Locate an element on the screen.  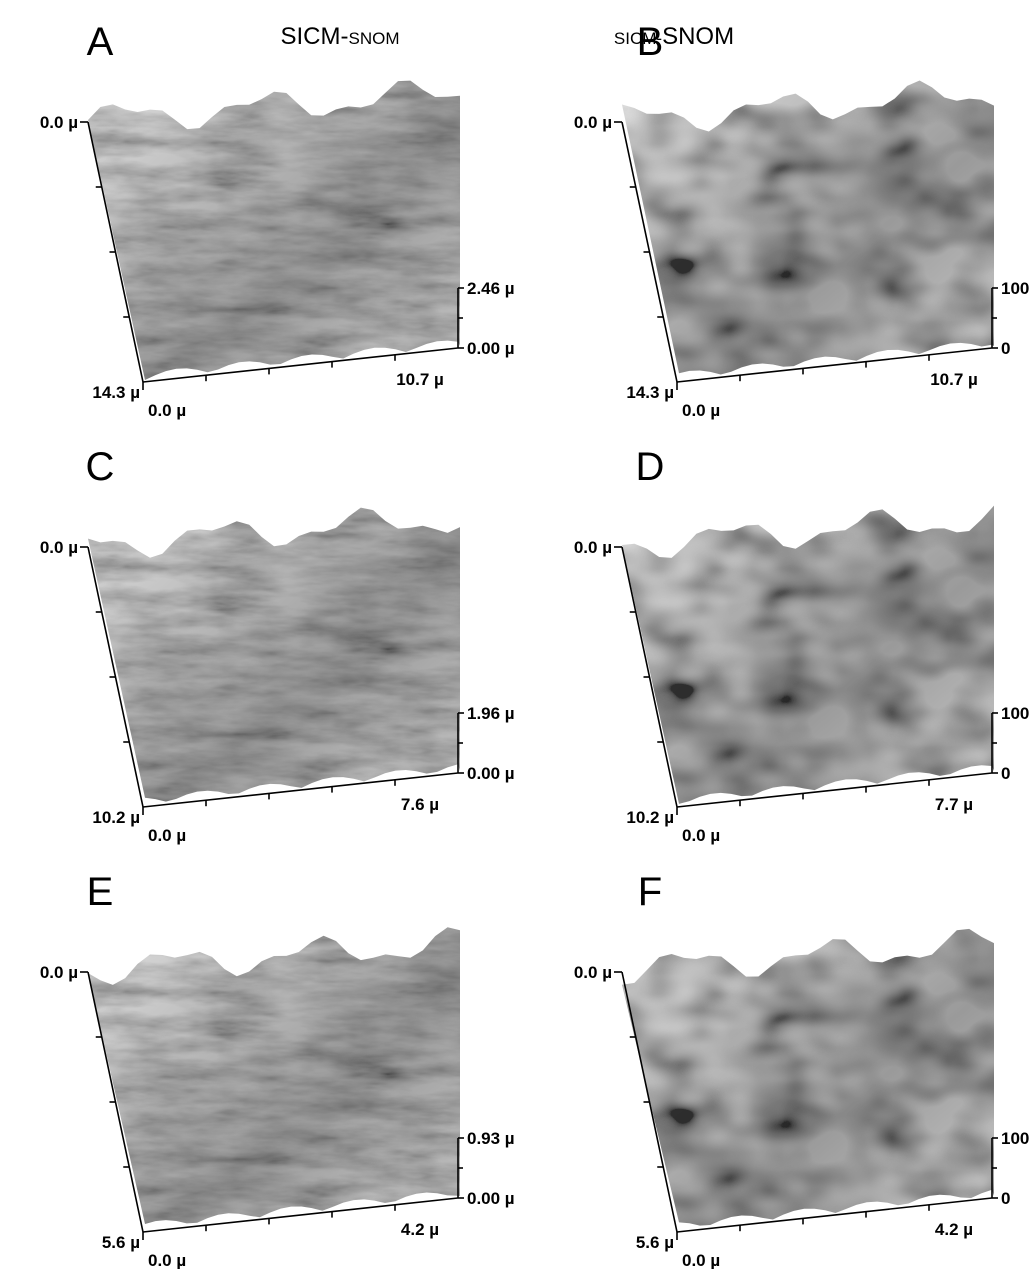
panel-letter: F is located at coordinates (650, 892).